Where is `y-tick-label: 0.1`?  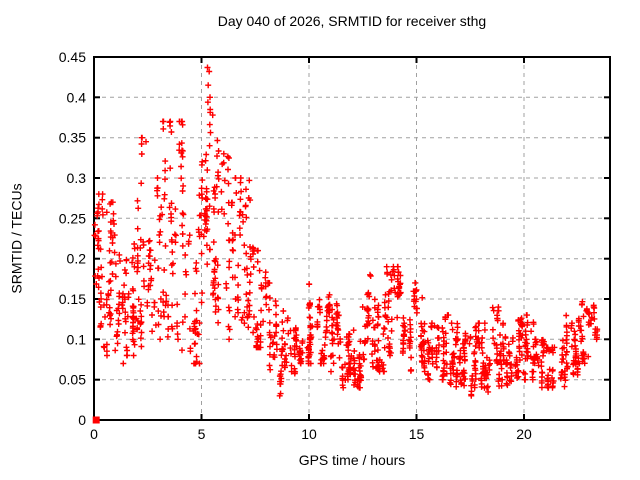 y-tick-label: 0.1 is located at coordinates (77, 339).